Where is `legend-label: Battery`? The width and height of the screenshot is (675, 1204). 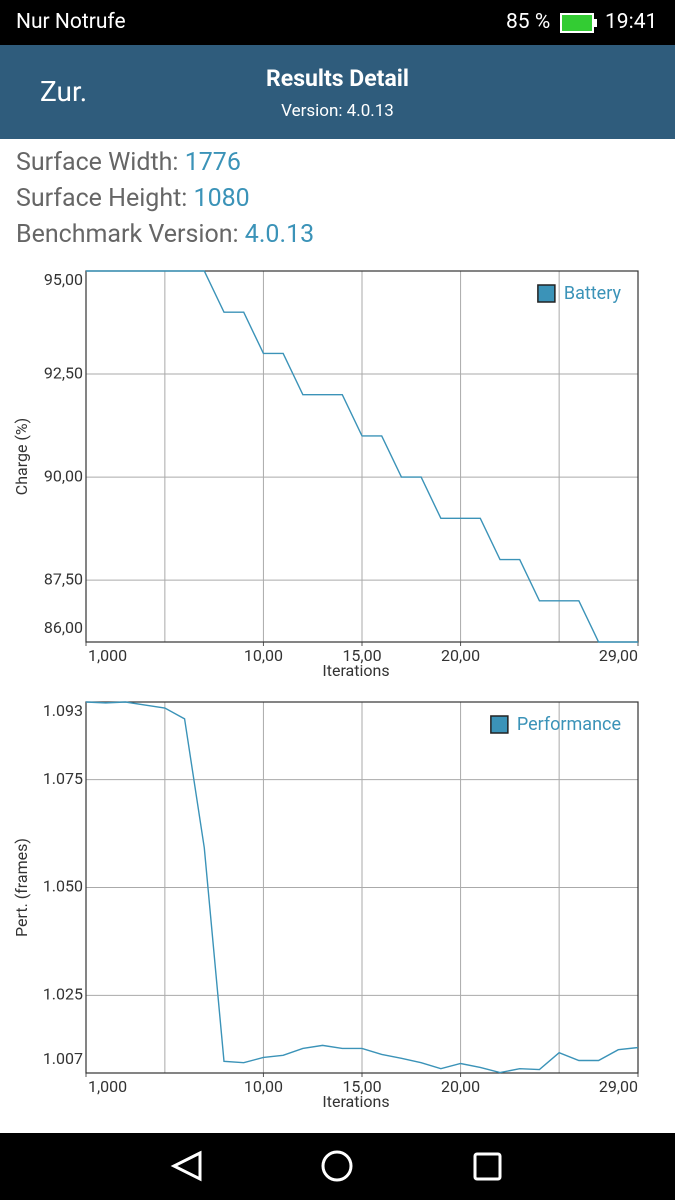 legend-label: Battery is located at coordinates (593, 293).